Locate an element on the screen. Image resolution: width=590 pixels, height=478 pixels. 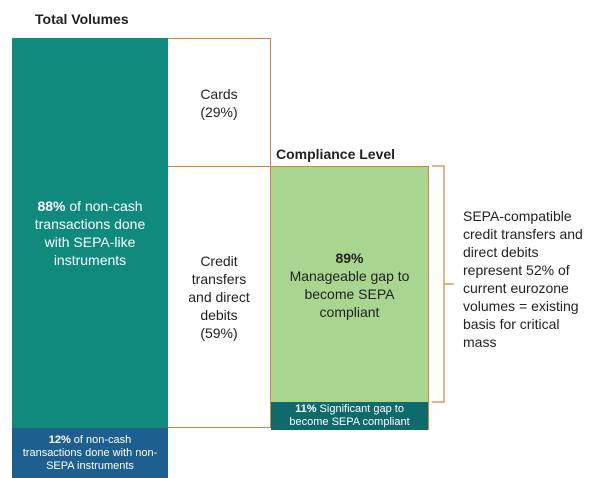
label: Credit transfers and direct debits is located at coordinates (219, 287).